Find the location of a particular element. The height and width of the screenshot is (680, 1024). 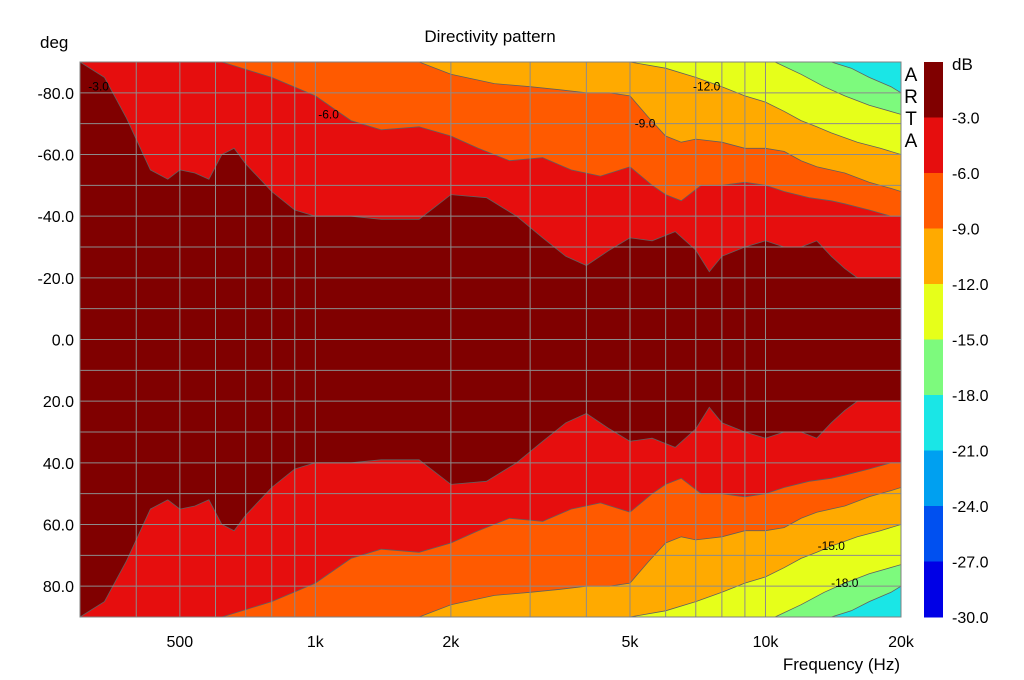

x-tick-label: 5k is located at coordinates (631, 642).